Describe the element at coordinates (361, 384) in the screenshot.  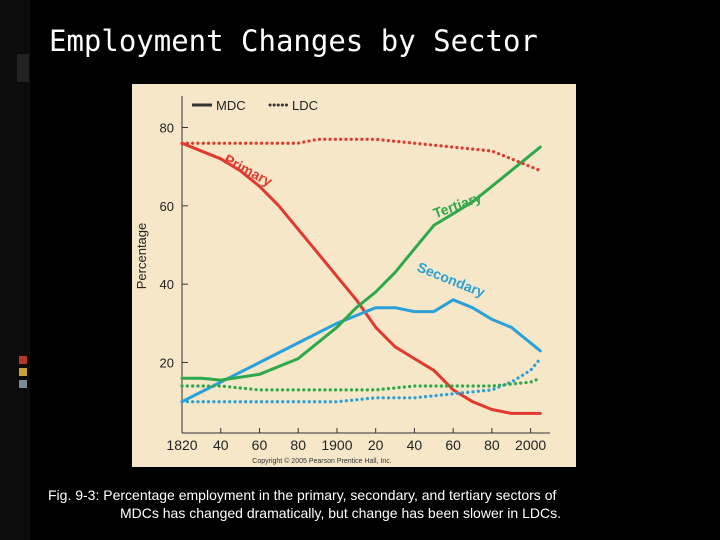
I see `series-line-ldc-tertiary` at that location.